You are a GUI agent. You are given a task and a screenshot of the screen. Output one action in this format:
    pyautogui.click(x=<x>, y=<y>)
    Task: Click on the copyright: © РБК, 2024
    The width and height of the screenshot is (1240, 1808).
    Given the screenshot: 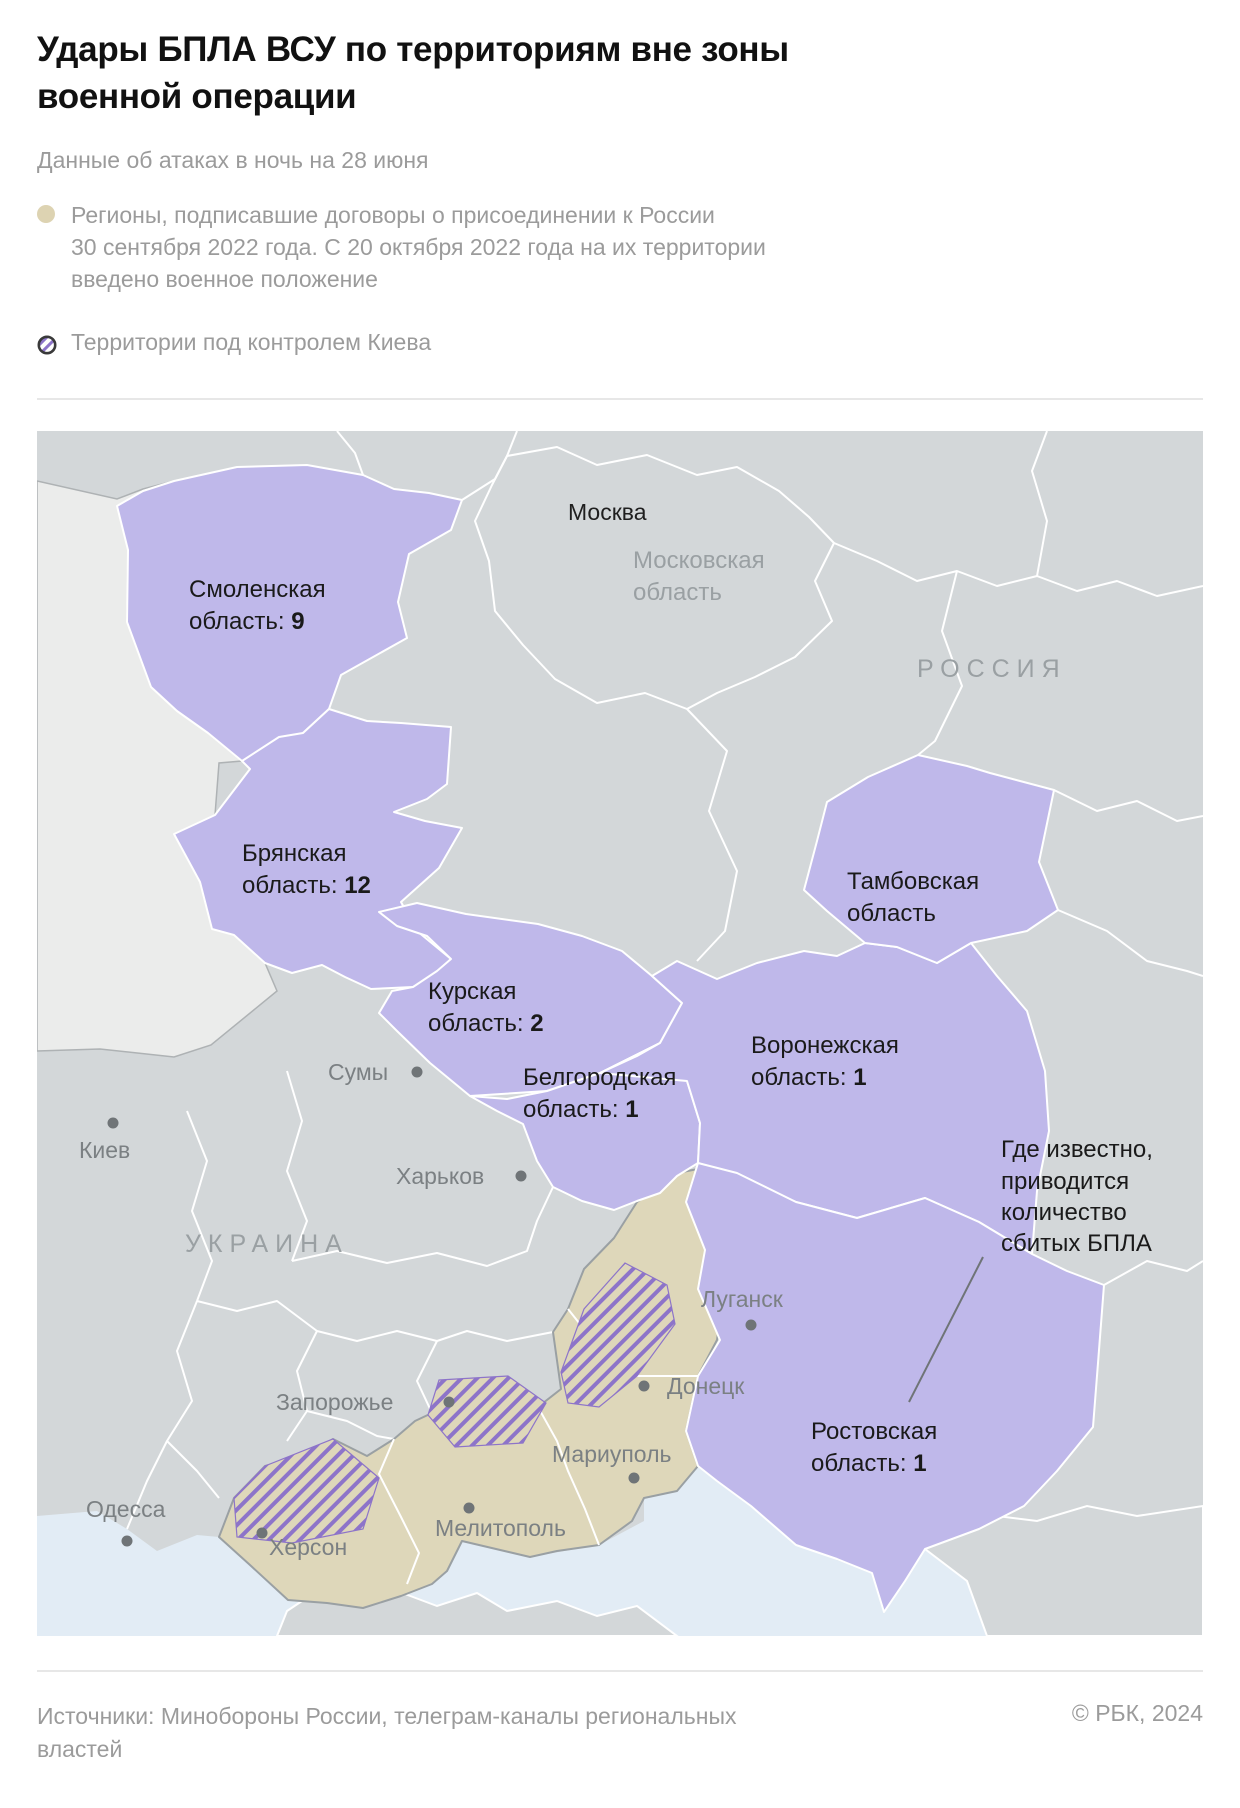 What is the action you would take?
    pyautogui.click(x=1137, y=1713)
    